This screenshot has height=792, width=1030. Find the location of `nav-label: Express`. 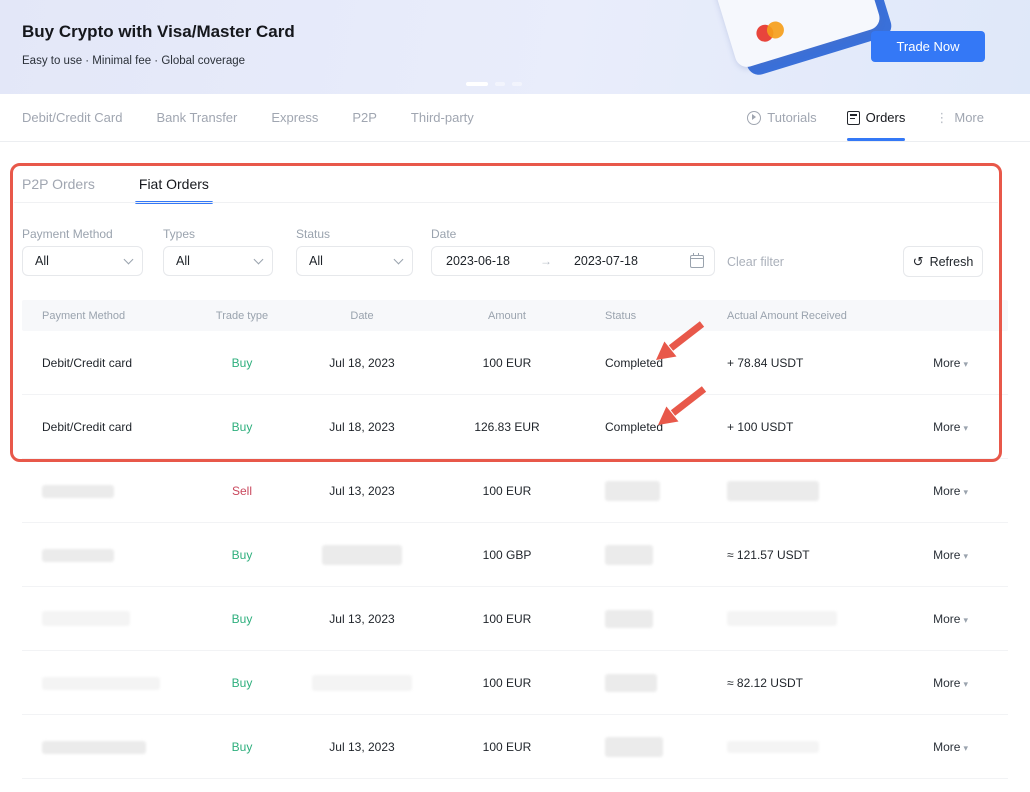

nav-label: Express is located at coordinates (295, 117).